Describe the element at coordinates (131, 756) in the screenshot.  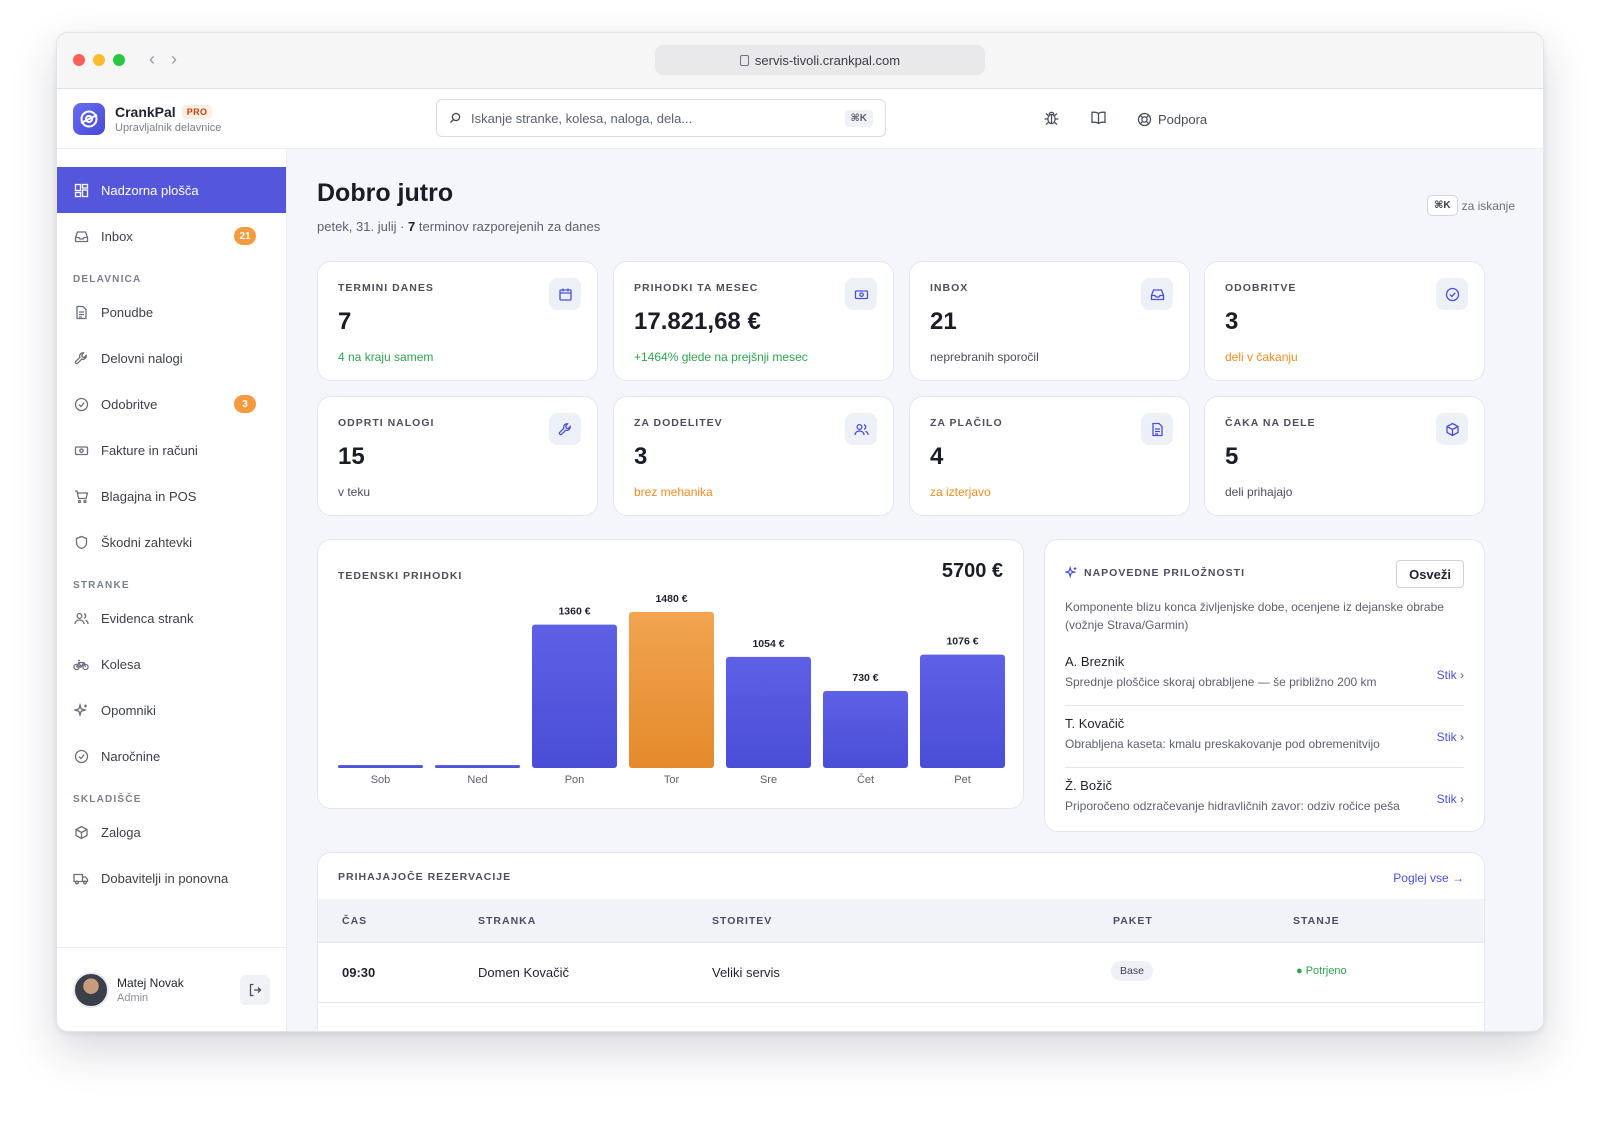
I see `sidebar-item-label: Naročnine` at that location.